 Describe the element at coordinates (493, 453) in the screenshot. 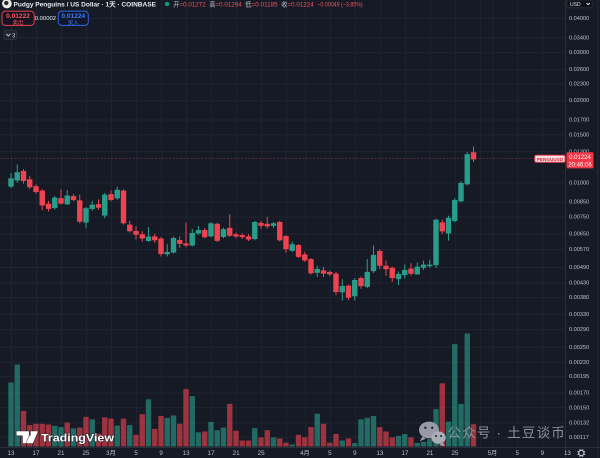

I see `svg-text: 5月` at that location.